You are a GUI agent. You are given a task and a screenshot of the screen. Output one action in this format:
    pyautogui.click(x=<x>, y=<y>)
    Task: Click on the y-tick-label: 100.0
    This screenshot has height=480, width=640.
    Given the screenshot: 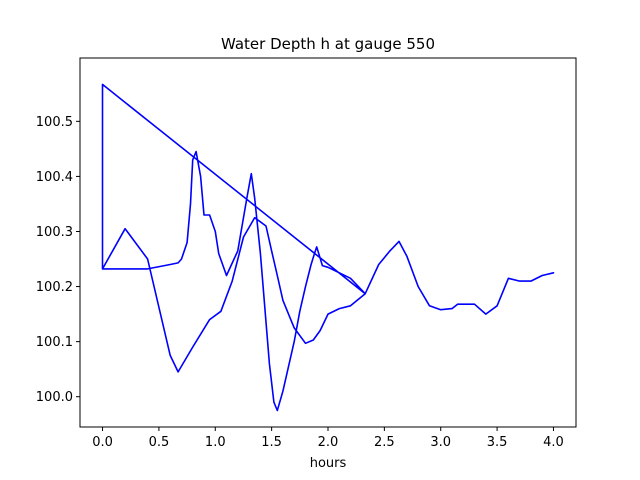 What is the action you would take?
    pyautogui.click(x=54, y=397)
    